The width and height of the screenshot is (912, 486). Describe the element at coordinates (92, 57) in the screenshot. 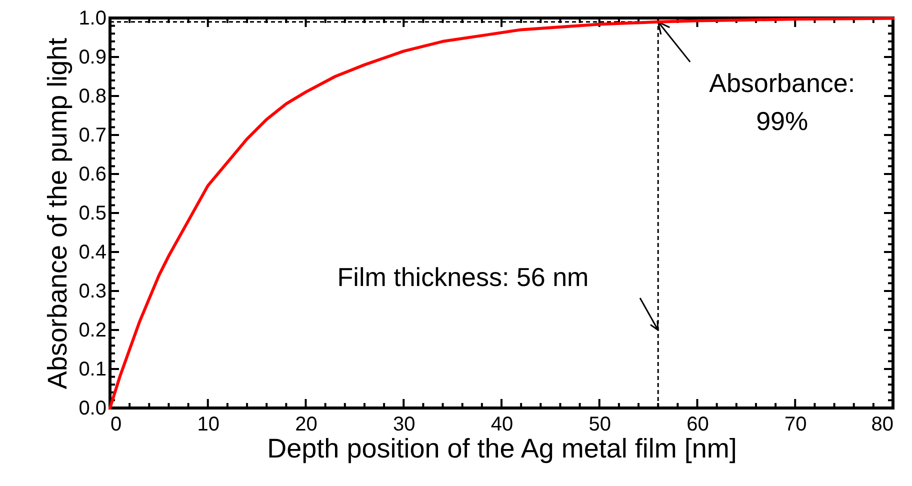

I see `y-tick-label: 0.9` at that location.